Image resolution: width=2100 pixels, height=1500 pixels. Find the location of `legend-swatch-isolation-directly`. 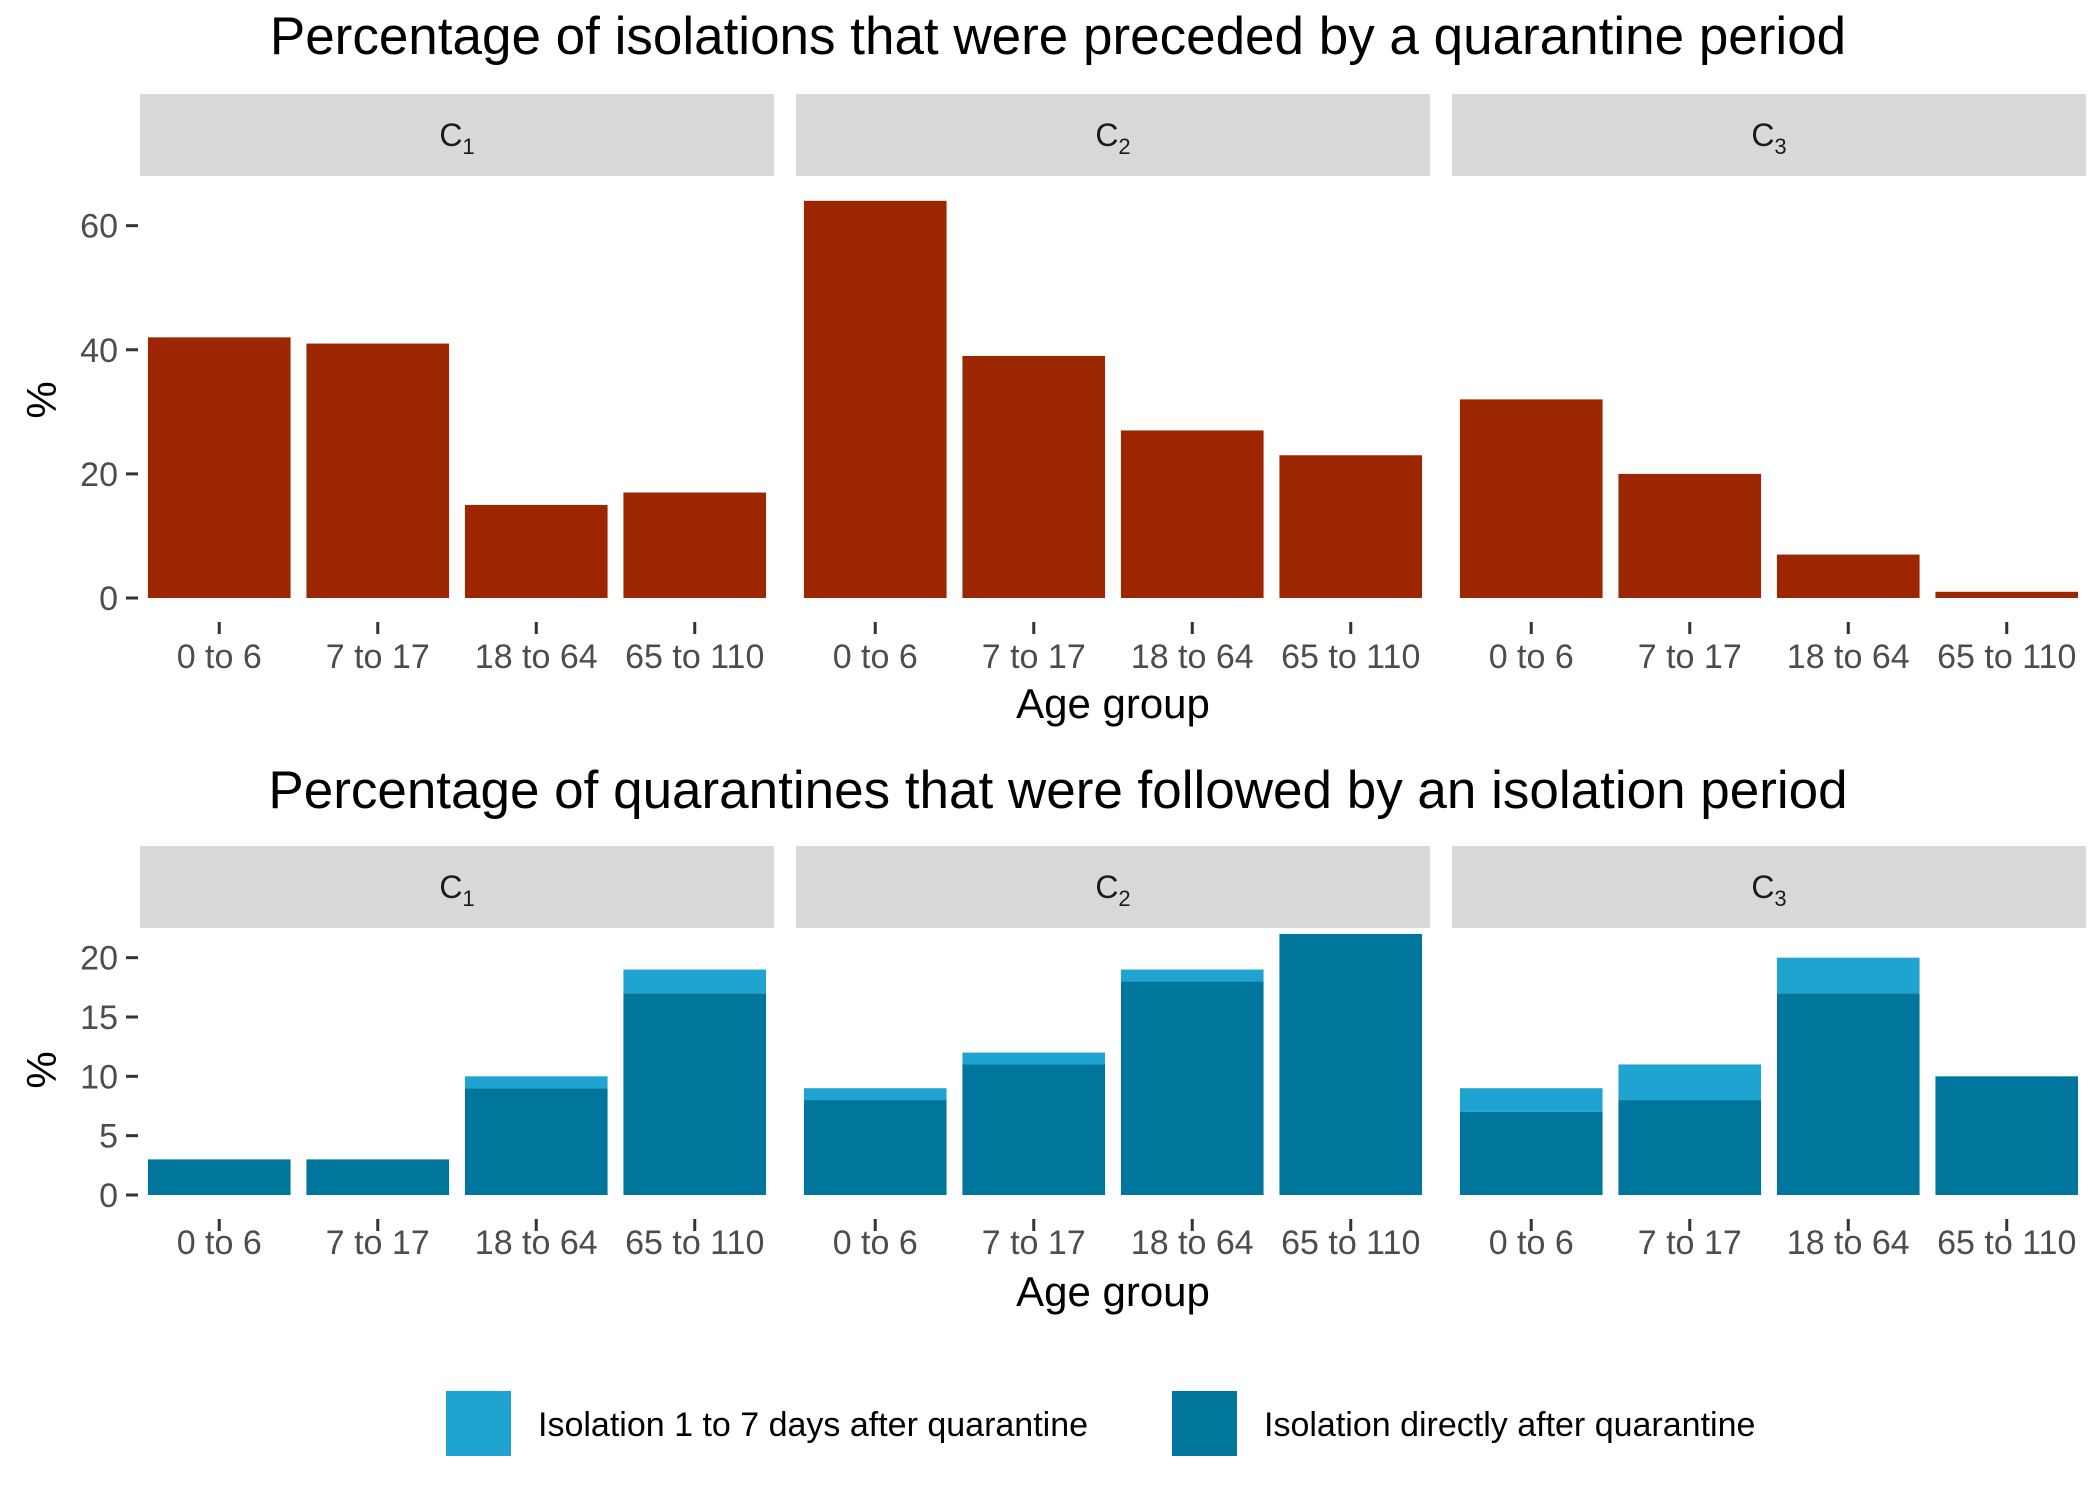

legend-swatch-isolation-directly is located at coordinates (1204, 1423).